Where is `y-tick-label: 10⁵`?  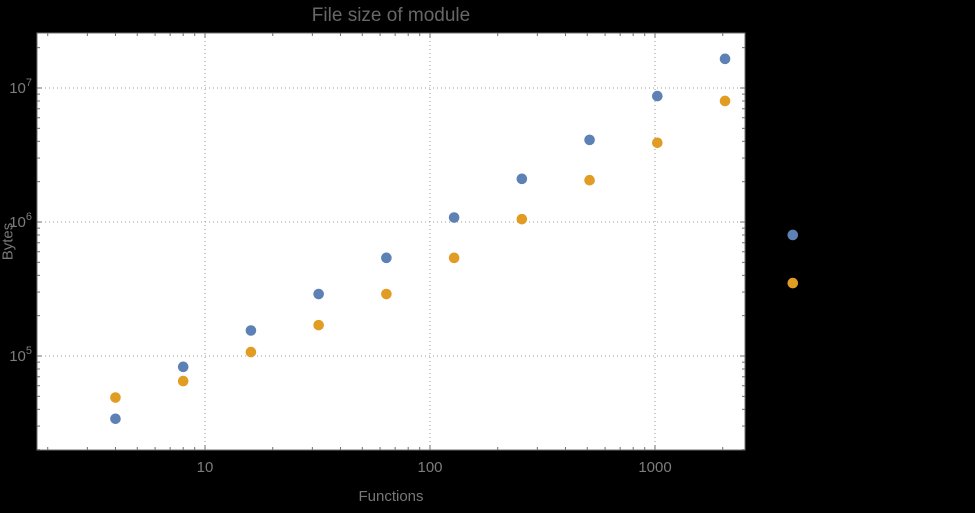 y-tick-label: 10⁵ is located at coordinates (20, 355).